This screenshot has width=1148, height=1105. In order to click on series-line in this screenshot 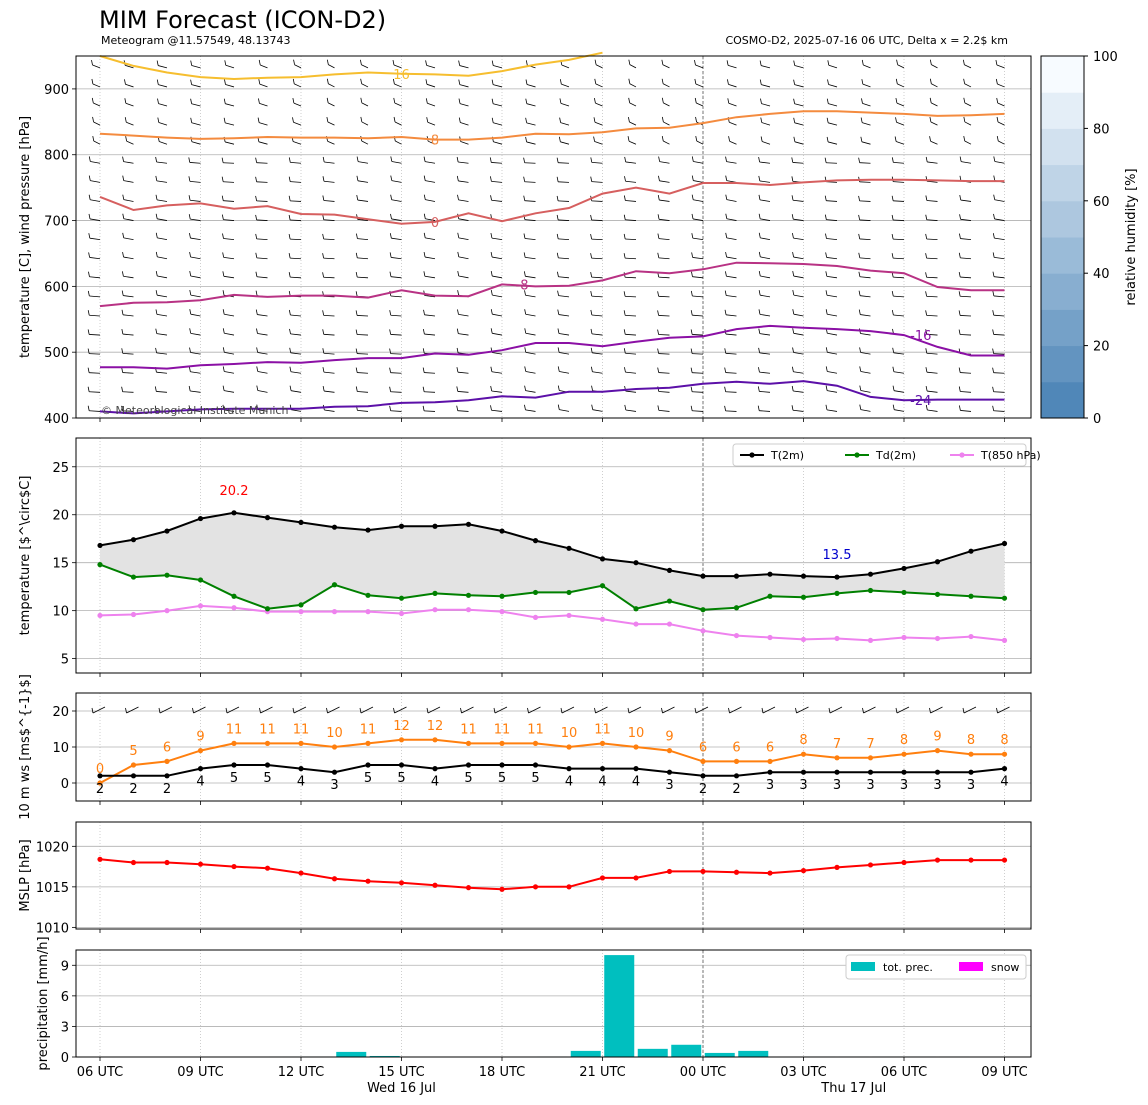, I will do `click(552, 874)`.